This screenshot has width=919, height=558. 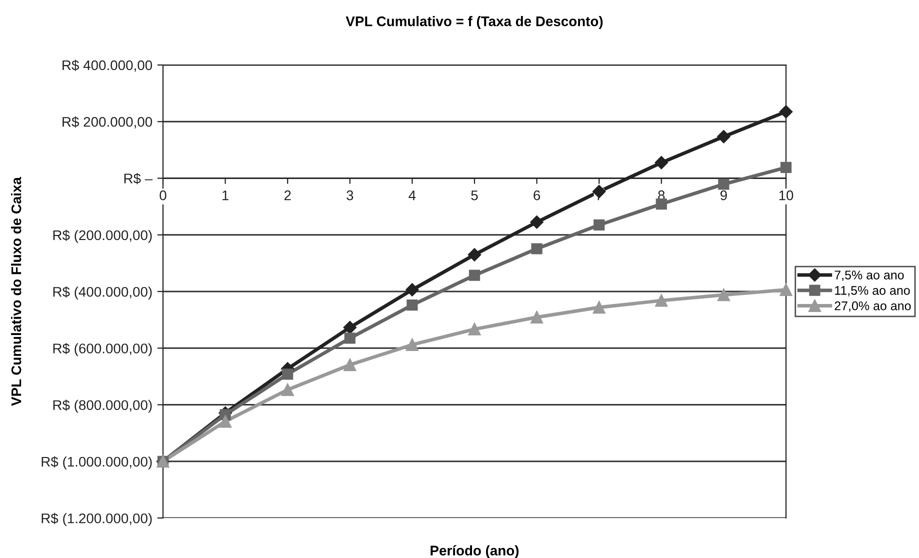 What do you see at coordinates (225, 195) in the screenshot?
I see `x-tick-label: 1` at bounding box center [225, 195].